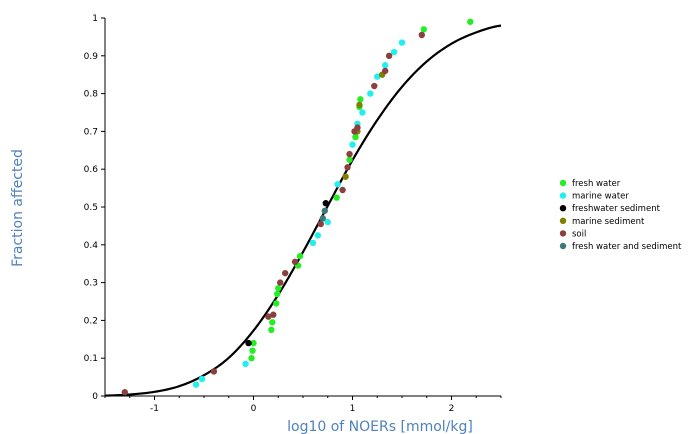  Describe the element at coordinates (91, 57) in the screenshot. I see `y-tick-label: 0.9` at that location.